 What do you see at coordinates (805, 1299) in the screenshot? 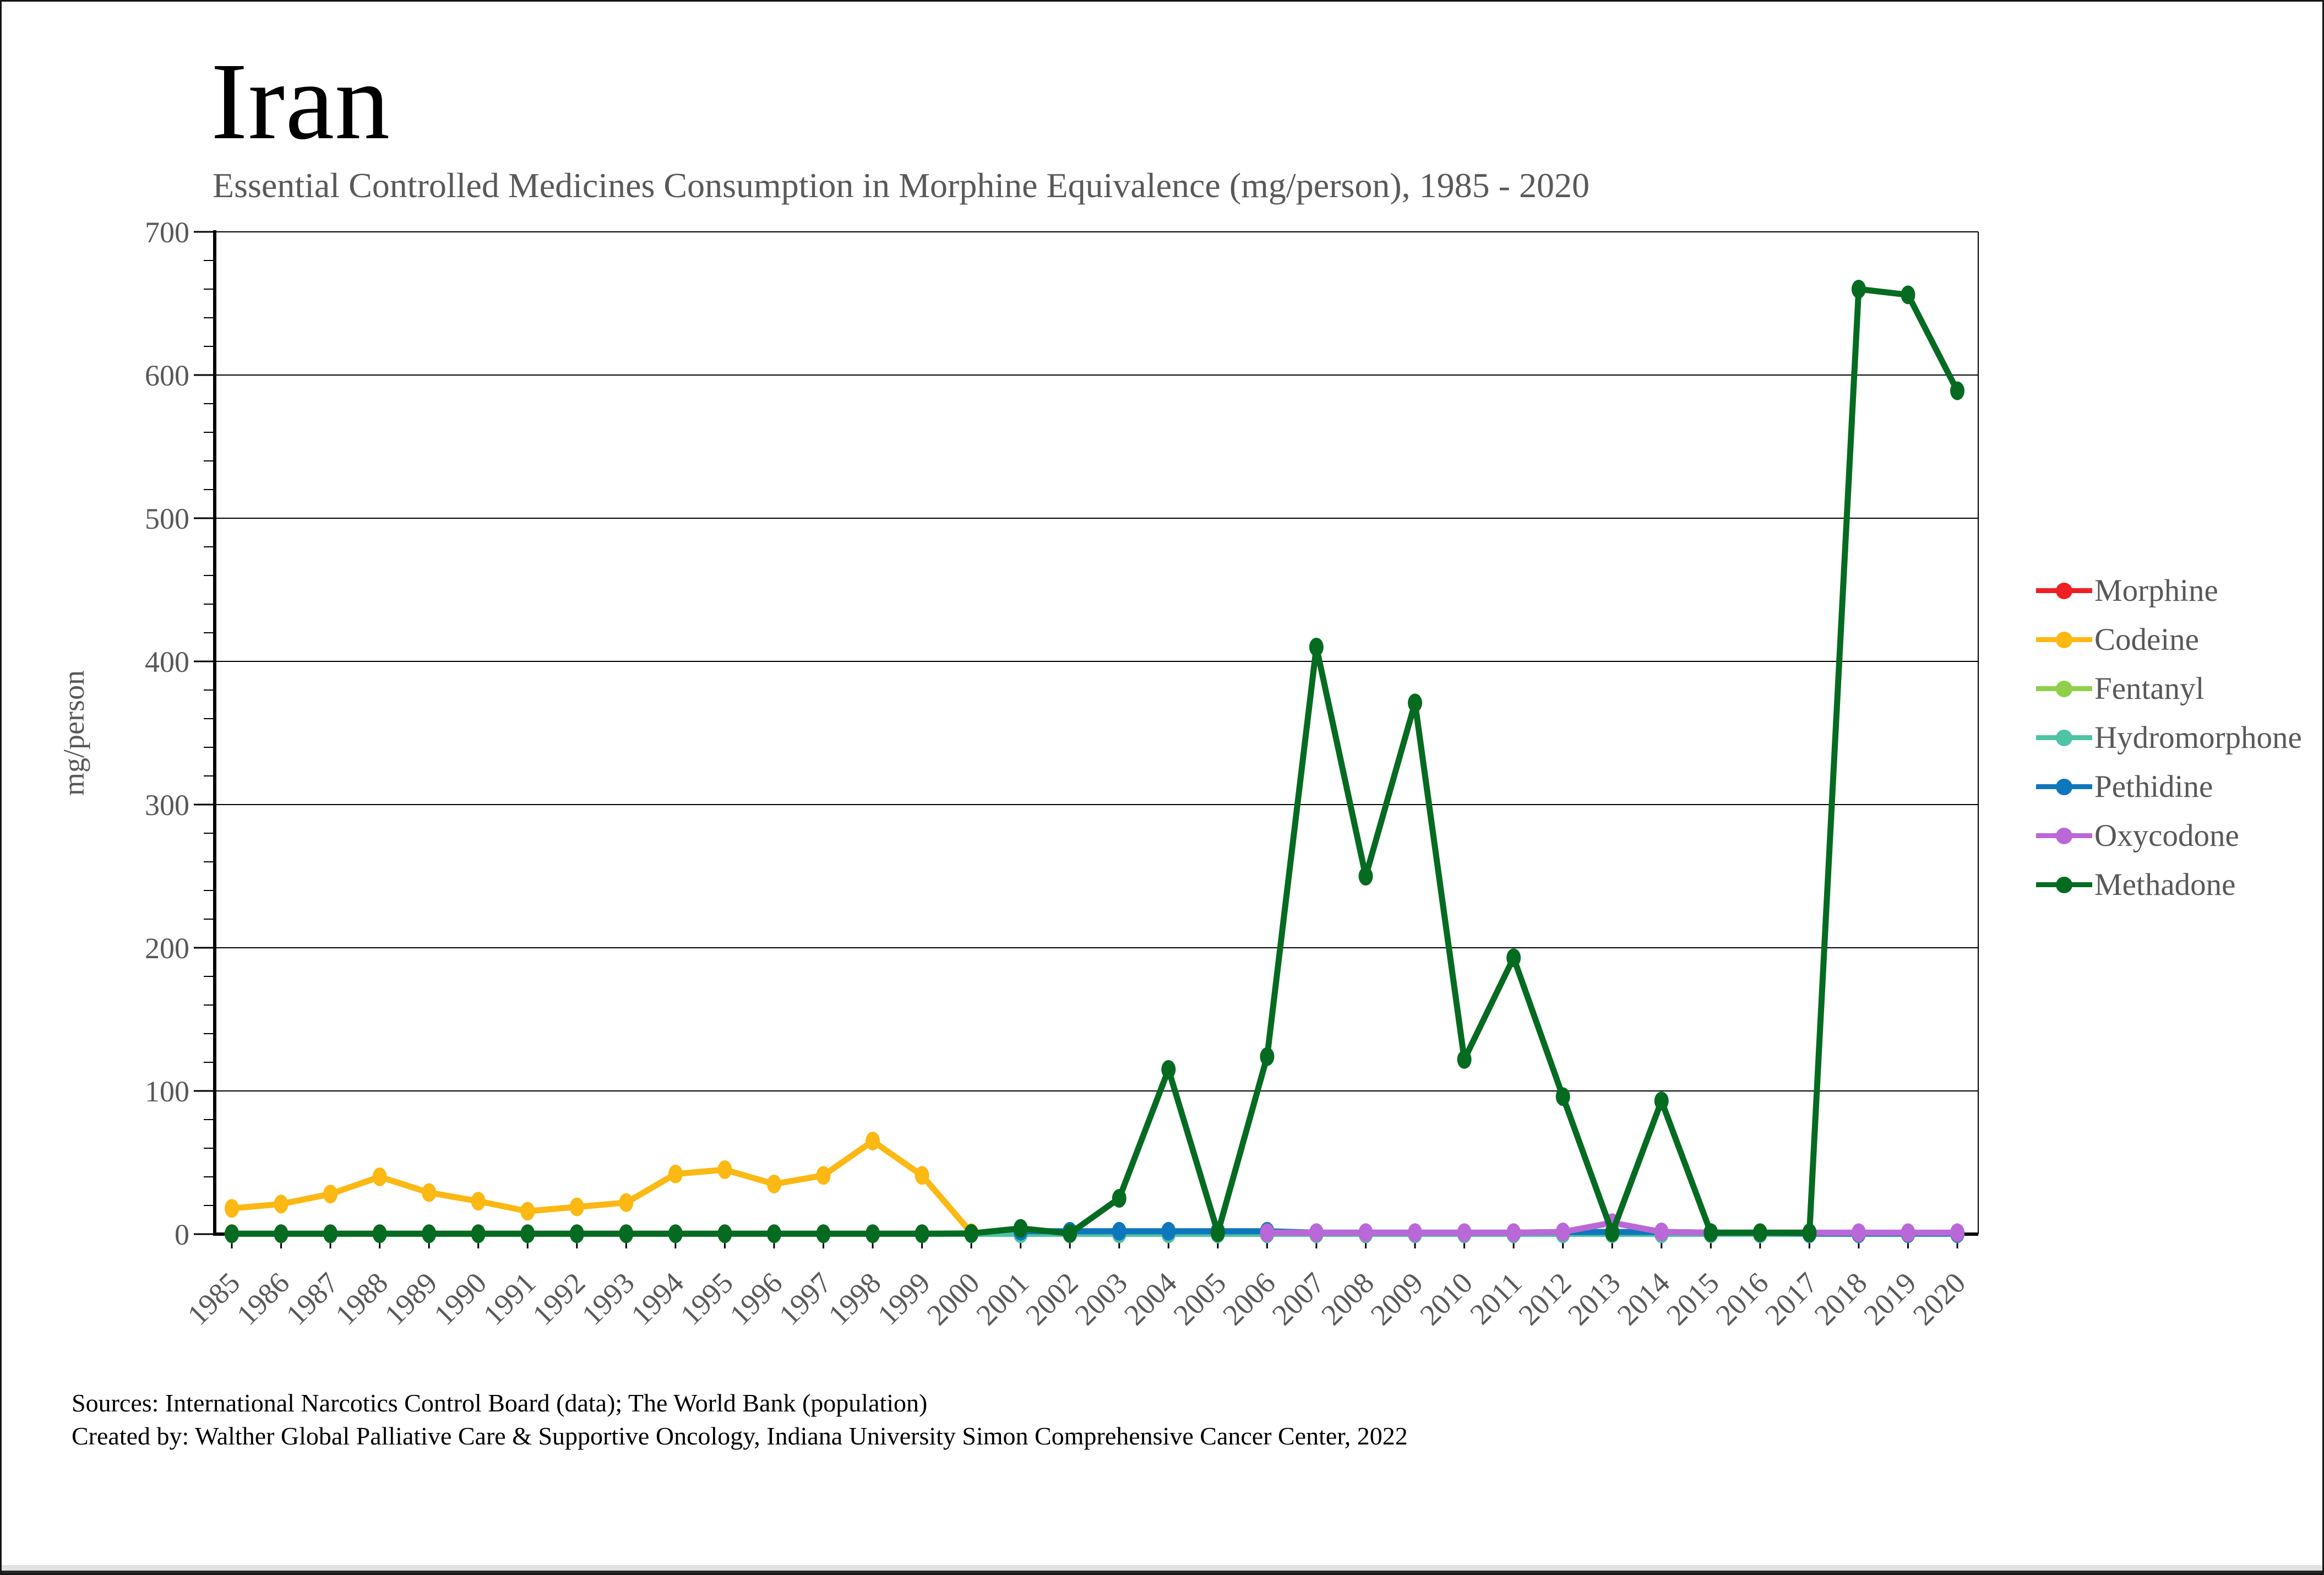
I see `svg-text: 1997` at bounding box center [805, 1299].